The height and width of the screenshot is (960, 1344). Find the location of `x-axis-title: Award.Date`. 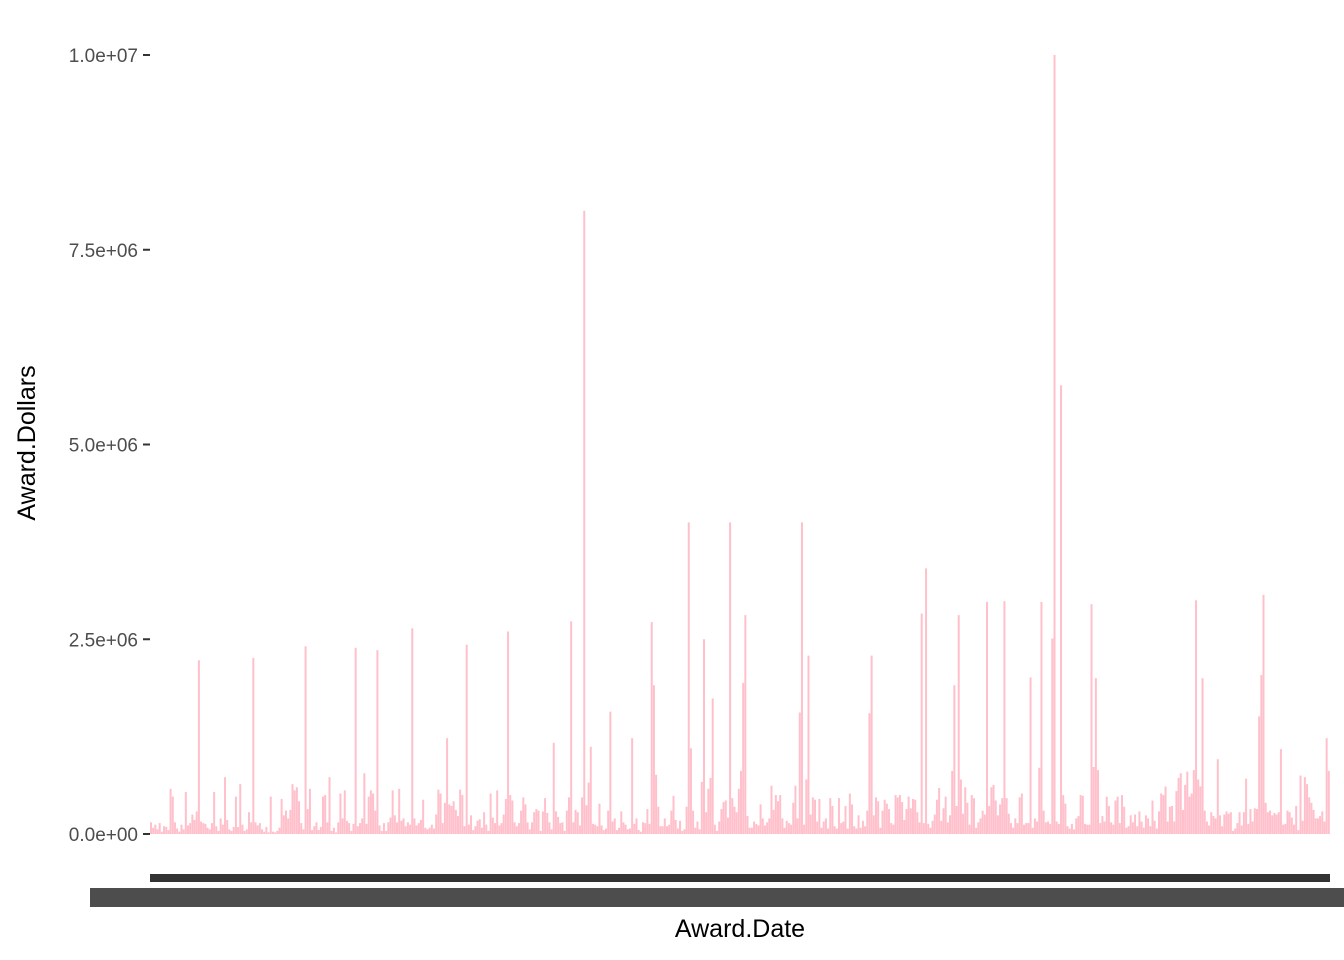

x-axis-title: Award.Date is located at coordinates (740, 929).